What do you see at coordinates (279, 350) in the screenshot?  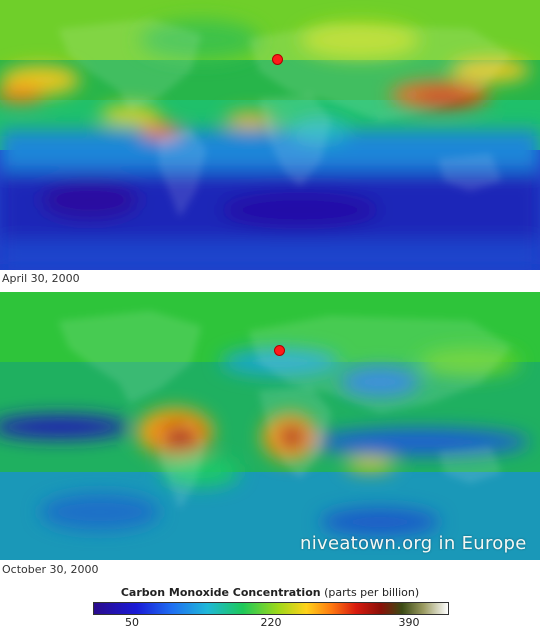 I see `location-marker-october` at bounding box center [279, 350].